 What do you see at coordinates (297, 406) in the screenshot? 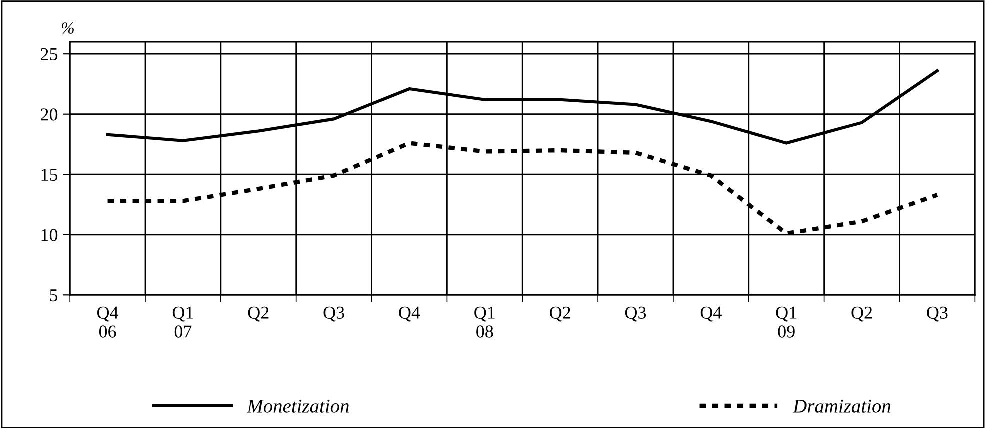
I see `legend-label: Monetization` at bounding box center [297, 406].